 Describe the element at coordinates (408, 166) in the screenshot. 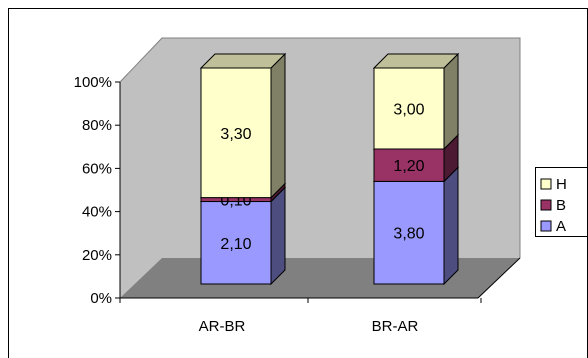

I see `data-label: 1,20` at that location.